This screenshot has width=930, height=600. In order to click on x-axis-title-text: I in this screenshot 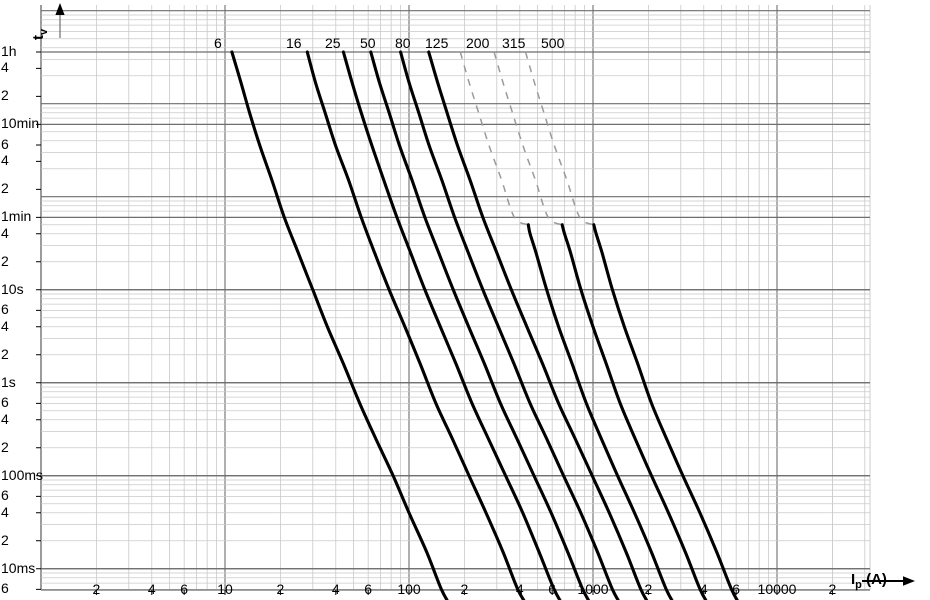, I will do `click(853, 579)`.